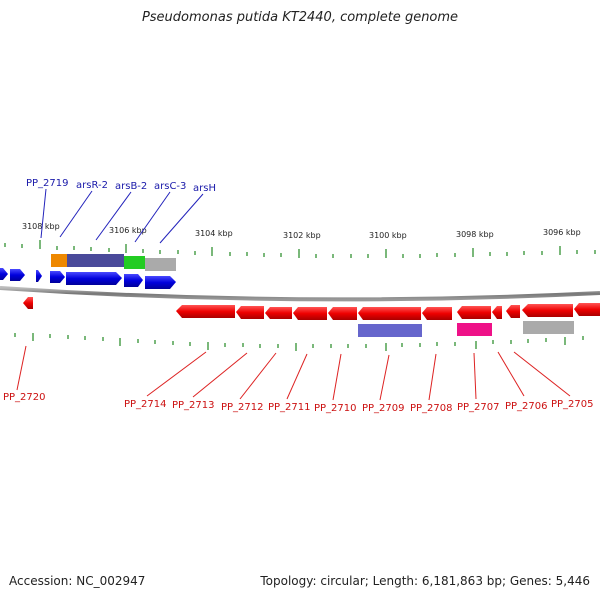  I want to click on gene-label: PP_2719, so click(47, 183).